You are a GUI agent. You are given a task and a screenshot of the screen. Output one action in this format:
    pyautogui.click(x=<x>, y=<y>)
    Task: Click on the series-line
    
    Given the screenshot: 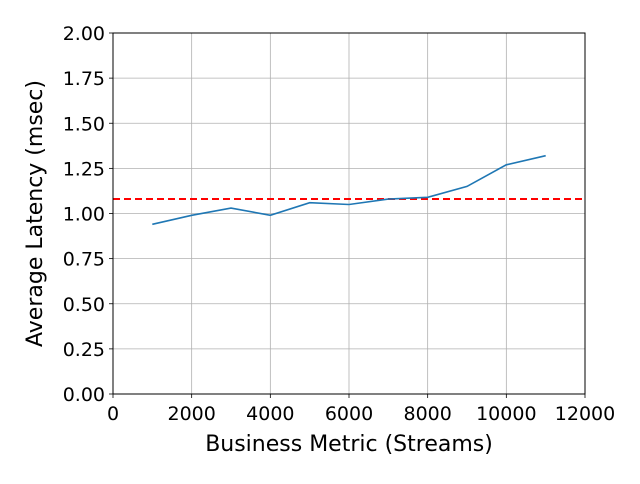 What is the action you would take?
    pyautogui.click(x=349, y=190)
    